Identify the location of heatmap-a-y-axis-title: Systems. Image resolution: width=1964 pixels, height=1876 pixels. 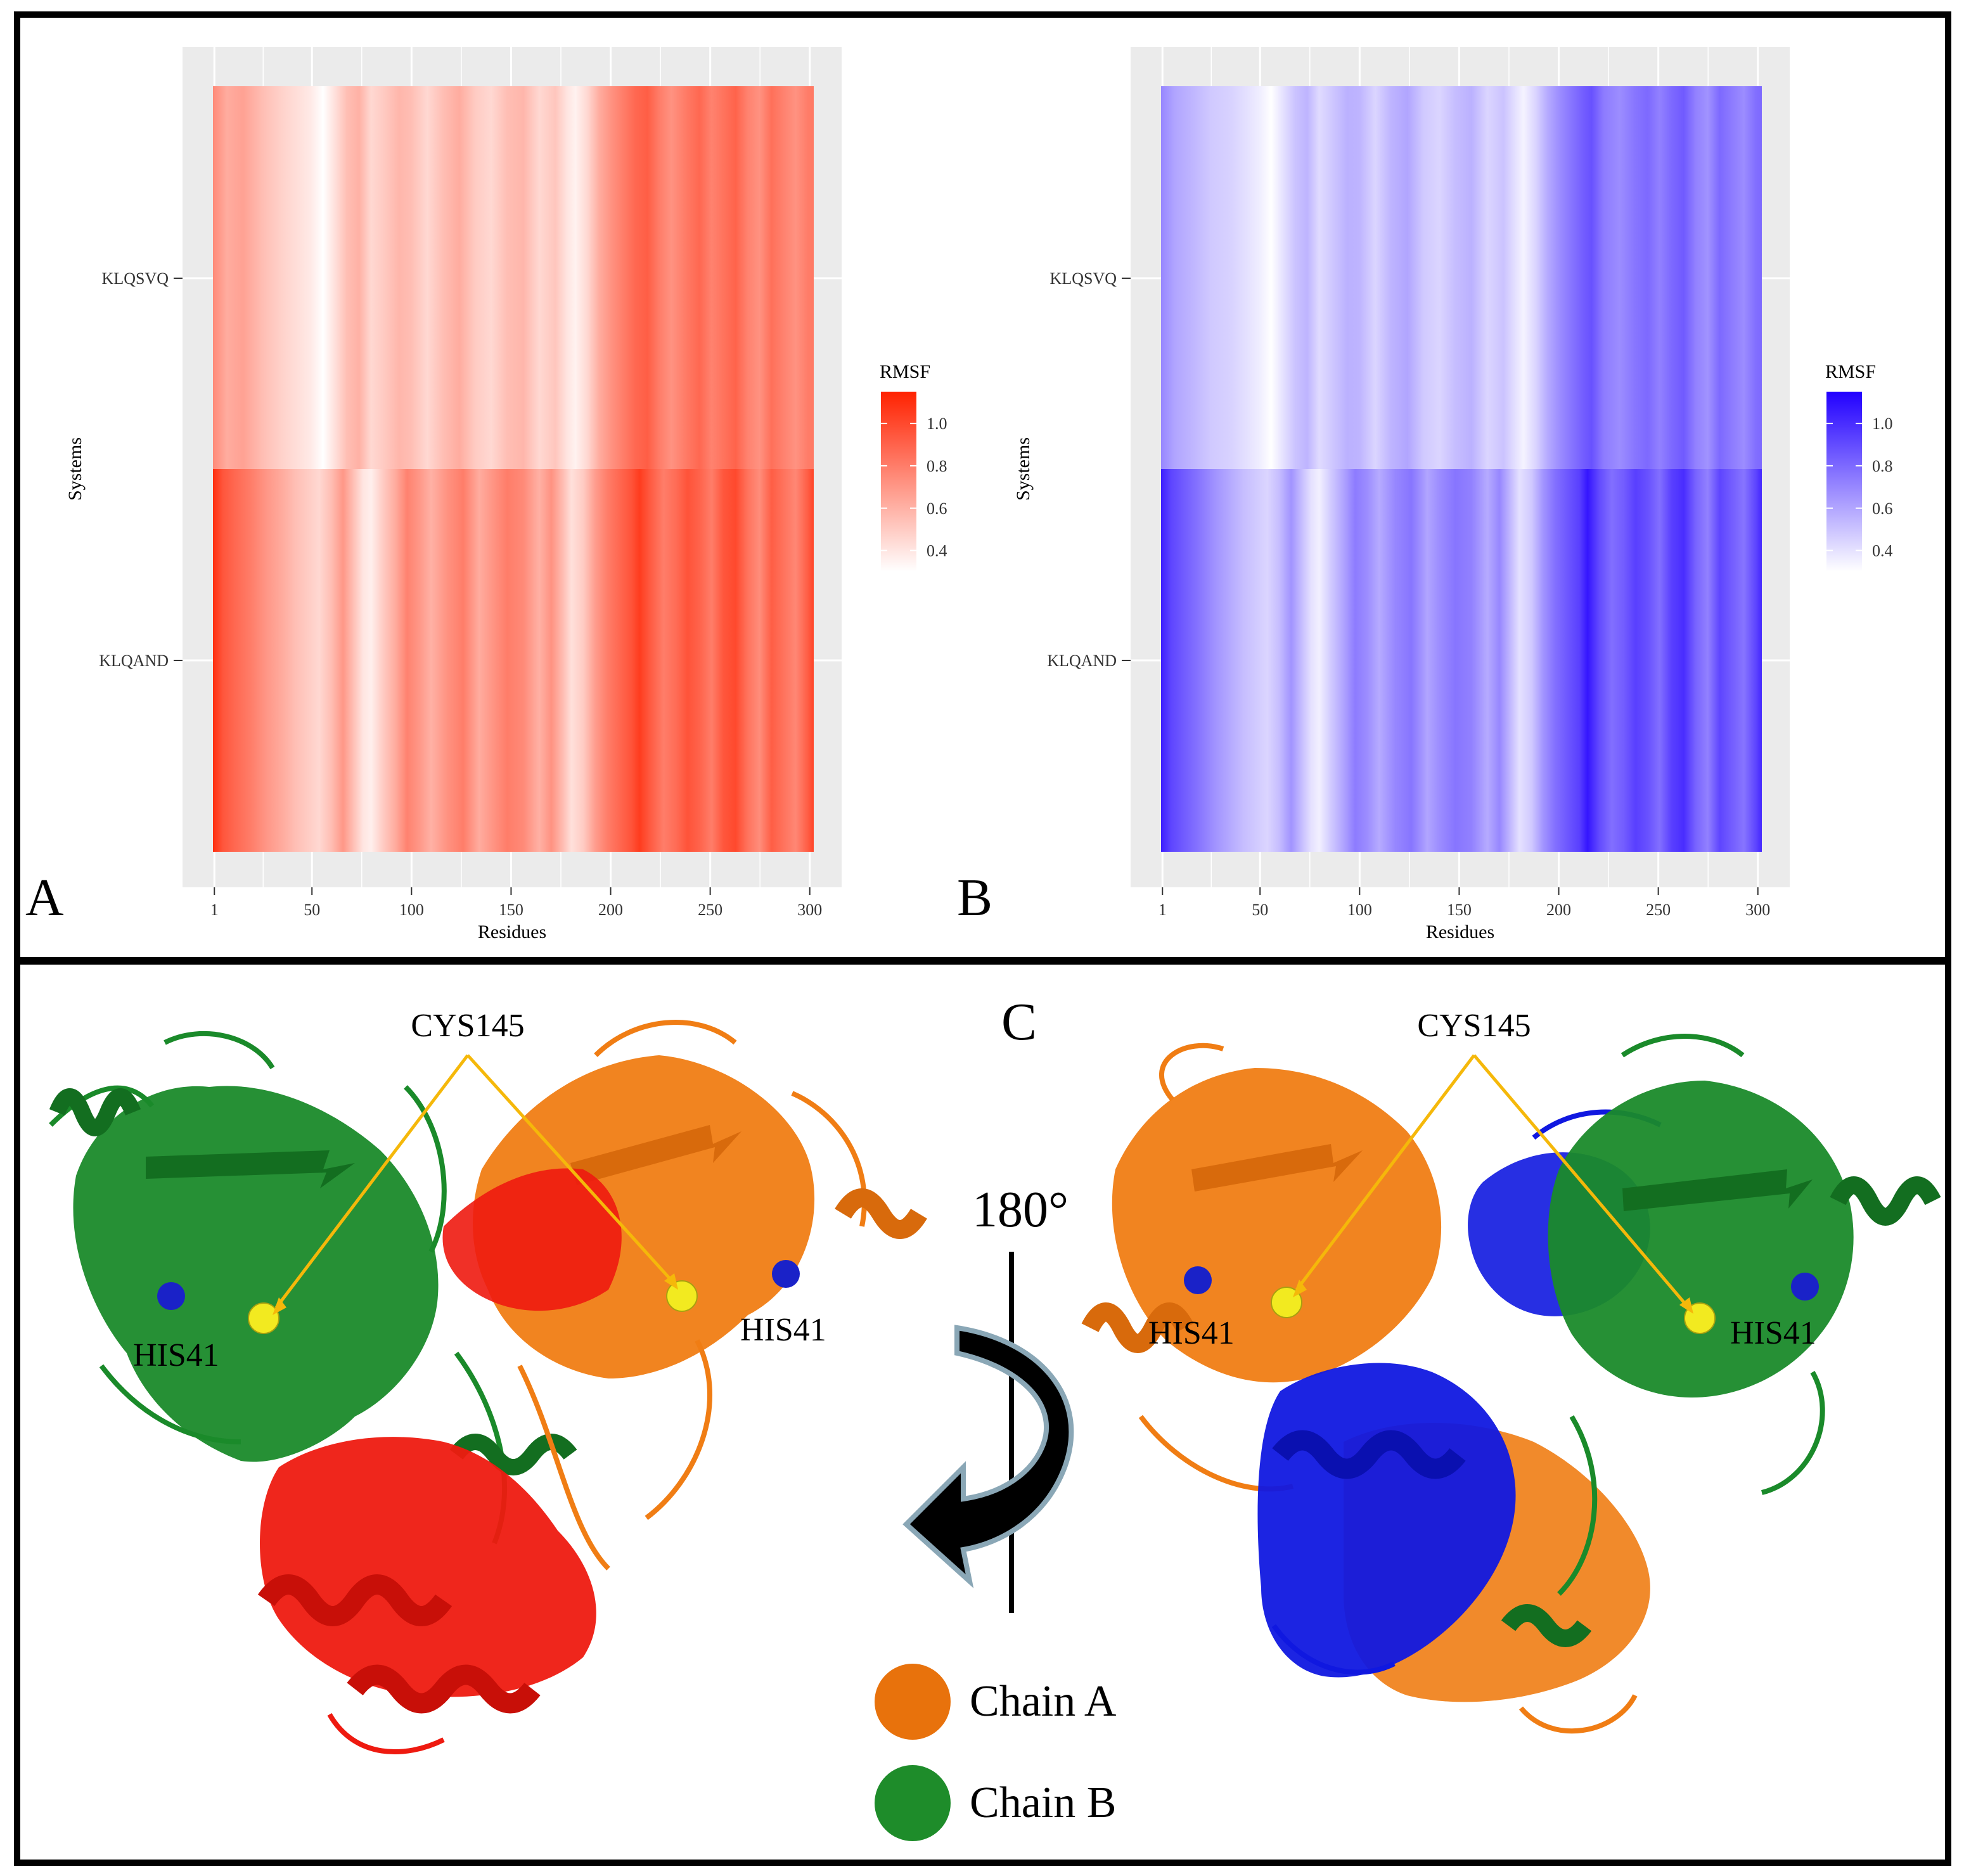
(75, 469).